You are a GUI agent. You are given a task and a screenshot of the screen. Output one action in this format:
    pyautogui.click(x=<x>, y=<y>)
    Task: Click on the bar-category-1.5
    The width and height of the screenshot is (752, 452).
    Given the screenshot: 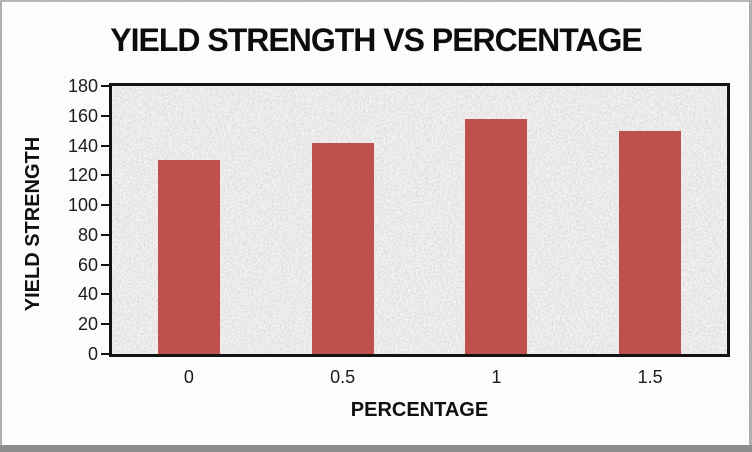 What is the action you would take?
    pyautogui.click(x=650, y=242)
    